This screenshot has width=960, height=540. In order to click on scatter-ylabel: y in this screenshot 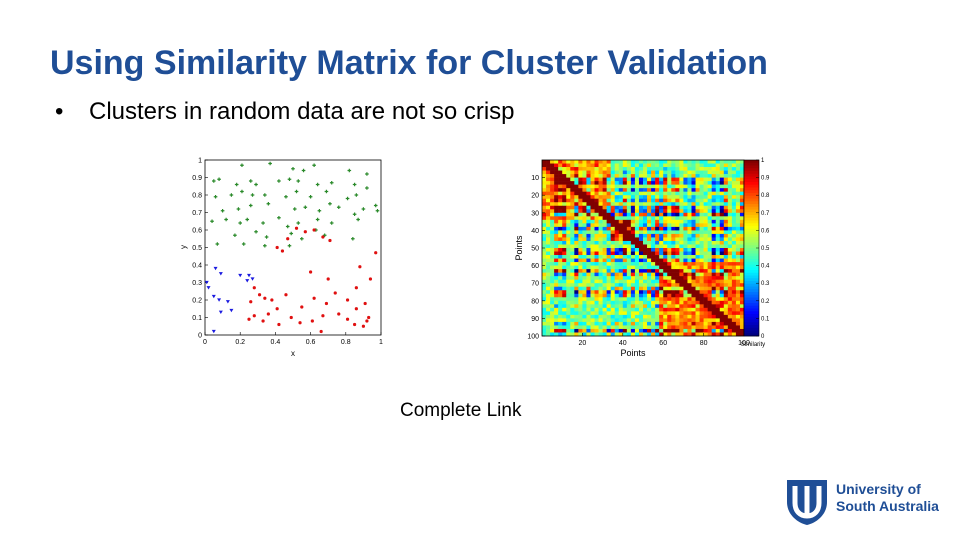, I will do `click(184, 247)`.